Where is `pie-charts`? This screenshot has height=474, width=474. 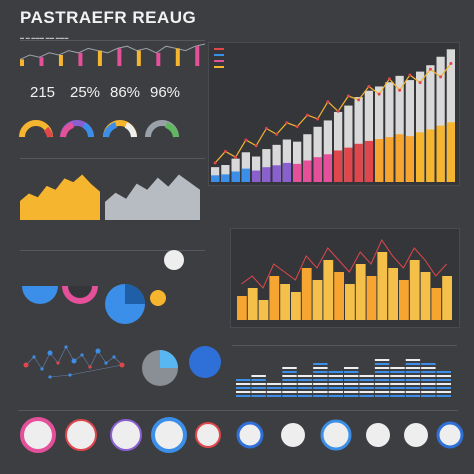
pie-charts is located at coordinates (144, 287).